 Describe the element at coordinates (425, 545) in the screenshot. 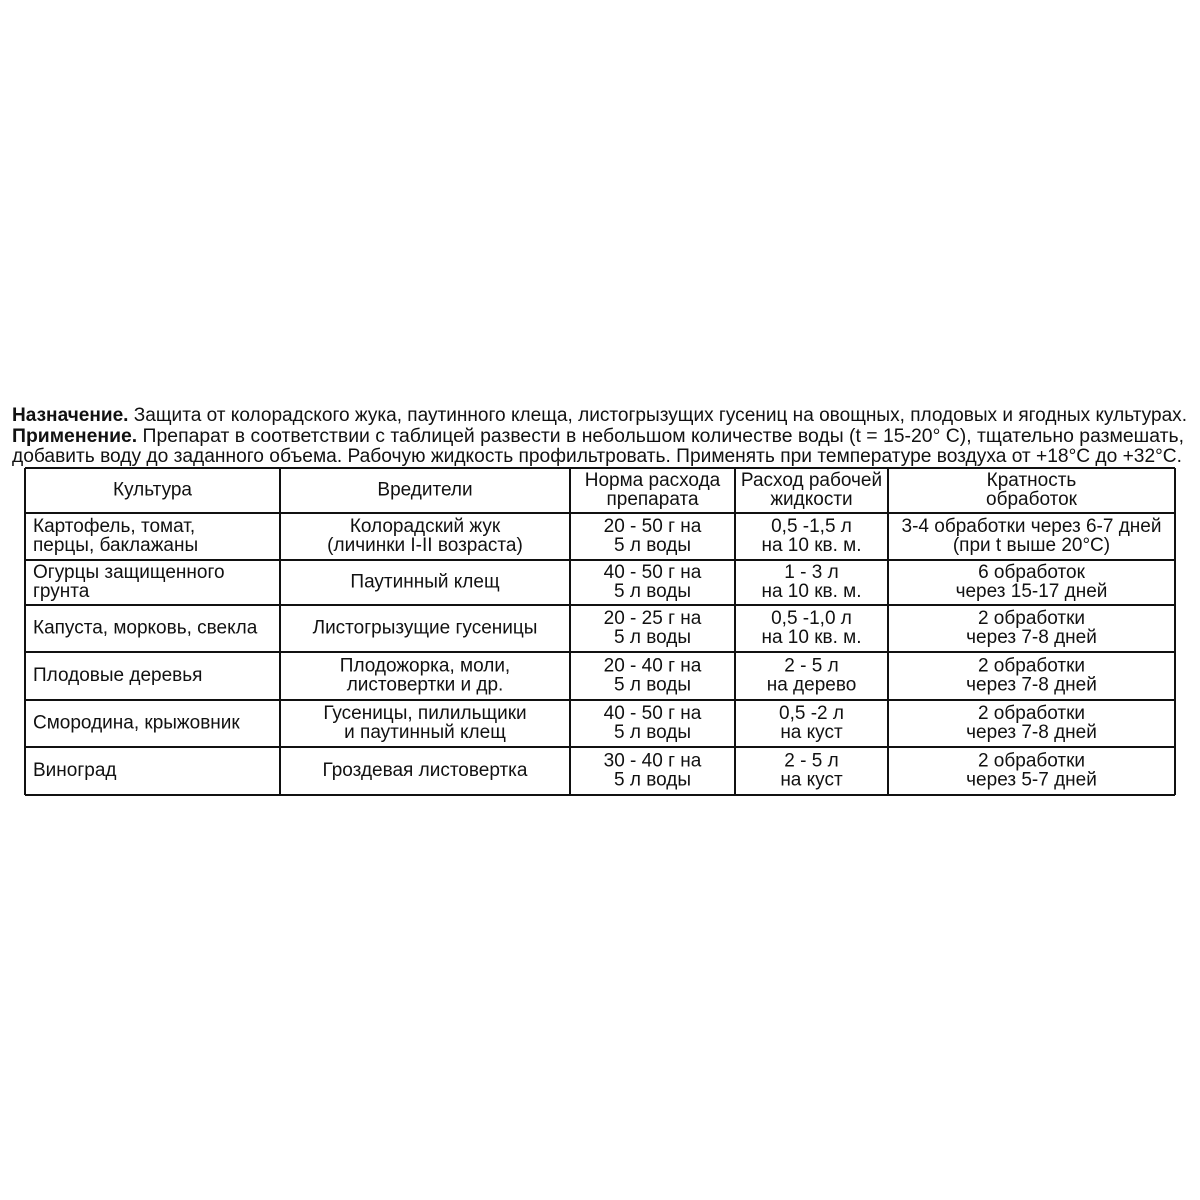

I see `table-cell: (личинки I-II возраста)` at that location.